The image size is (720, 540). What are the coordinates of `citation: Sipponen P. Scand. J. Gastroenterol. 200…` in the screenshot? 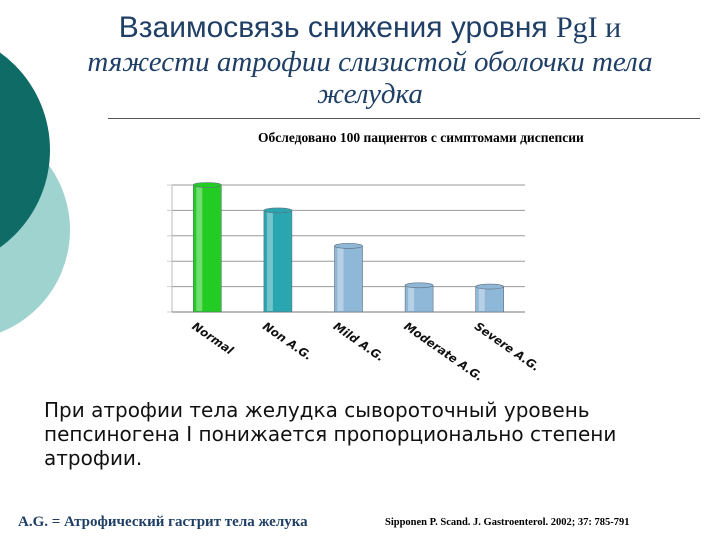 It's located at (507, 522).